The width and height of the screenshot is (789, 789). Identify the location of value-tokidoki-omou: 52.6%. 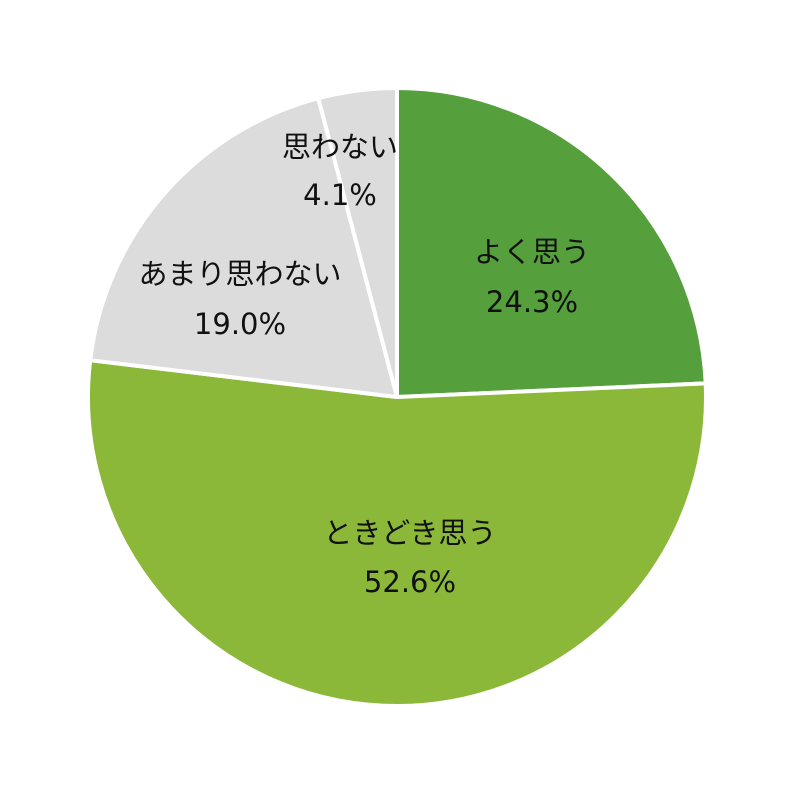
(410, 582).